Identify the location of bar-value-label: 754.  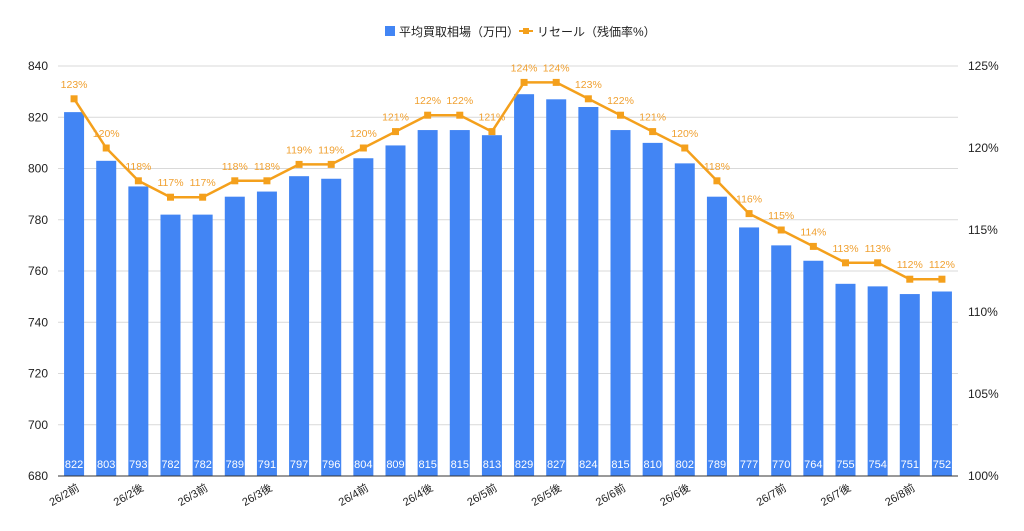
(877, 465).